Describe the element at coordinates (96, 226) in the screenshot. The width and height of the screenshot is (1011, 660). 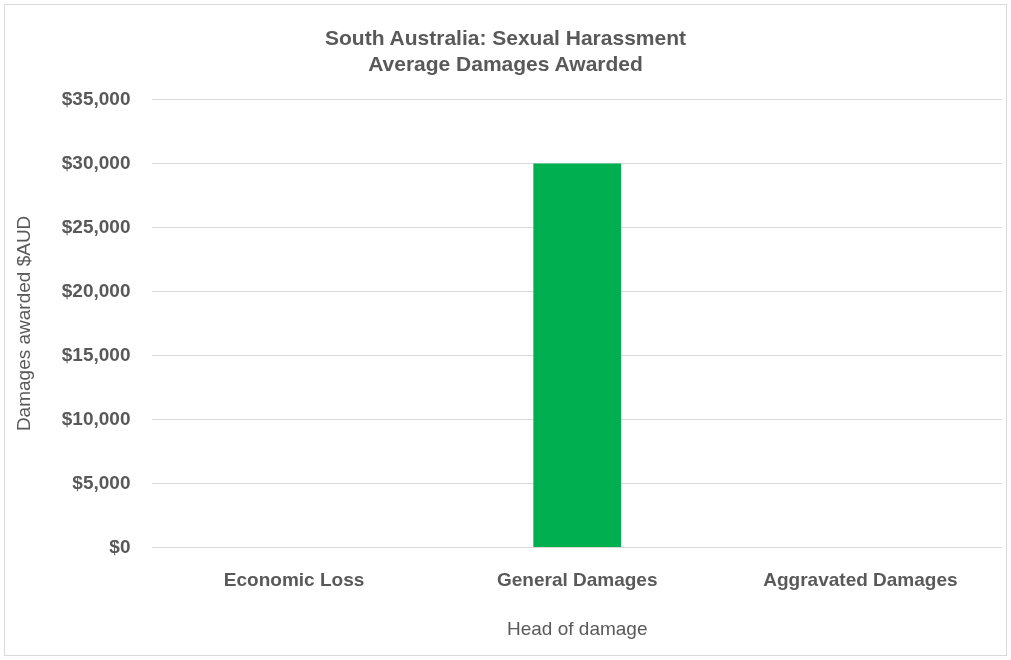
I see `y-tick-label: $25,000` at that location.